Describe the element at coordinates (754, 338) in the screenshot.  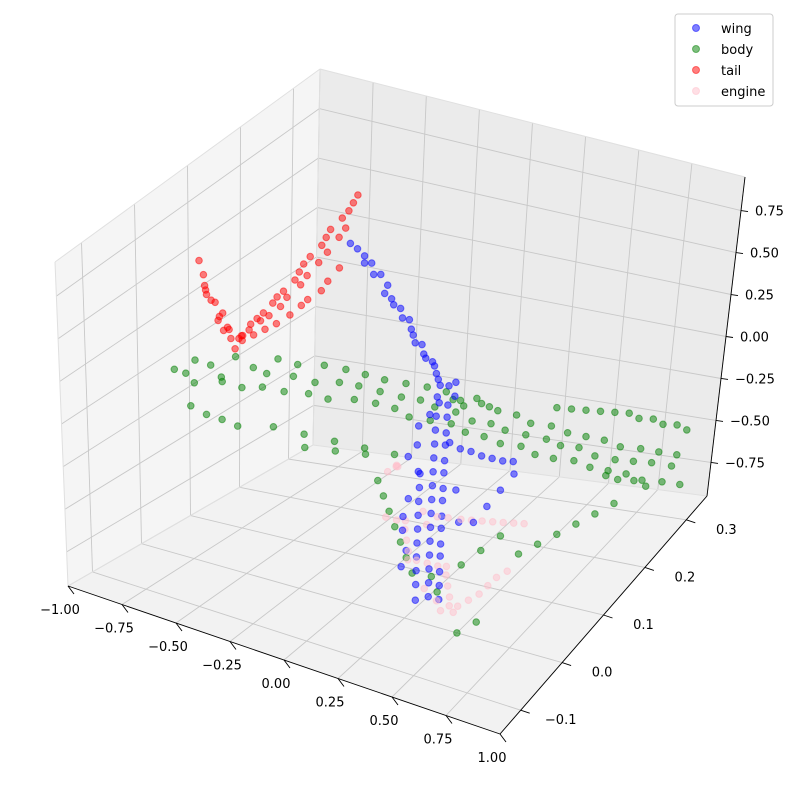
I see `z-tick-label: 0.00` at that location.